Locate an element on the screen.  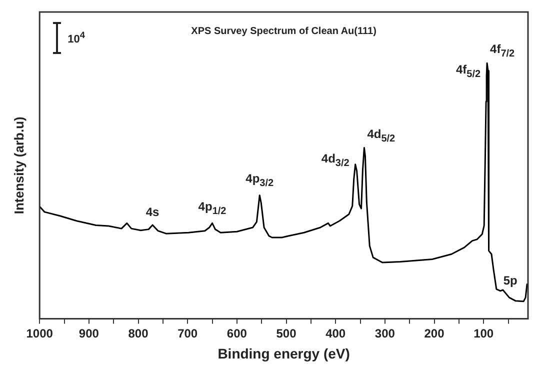
x-tick-label: 100 is located at coordinates (484, 333).